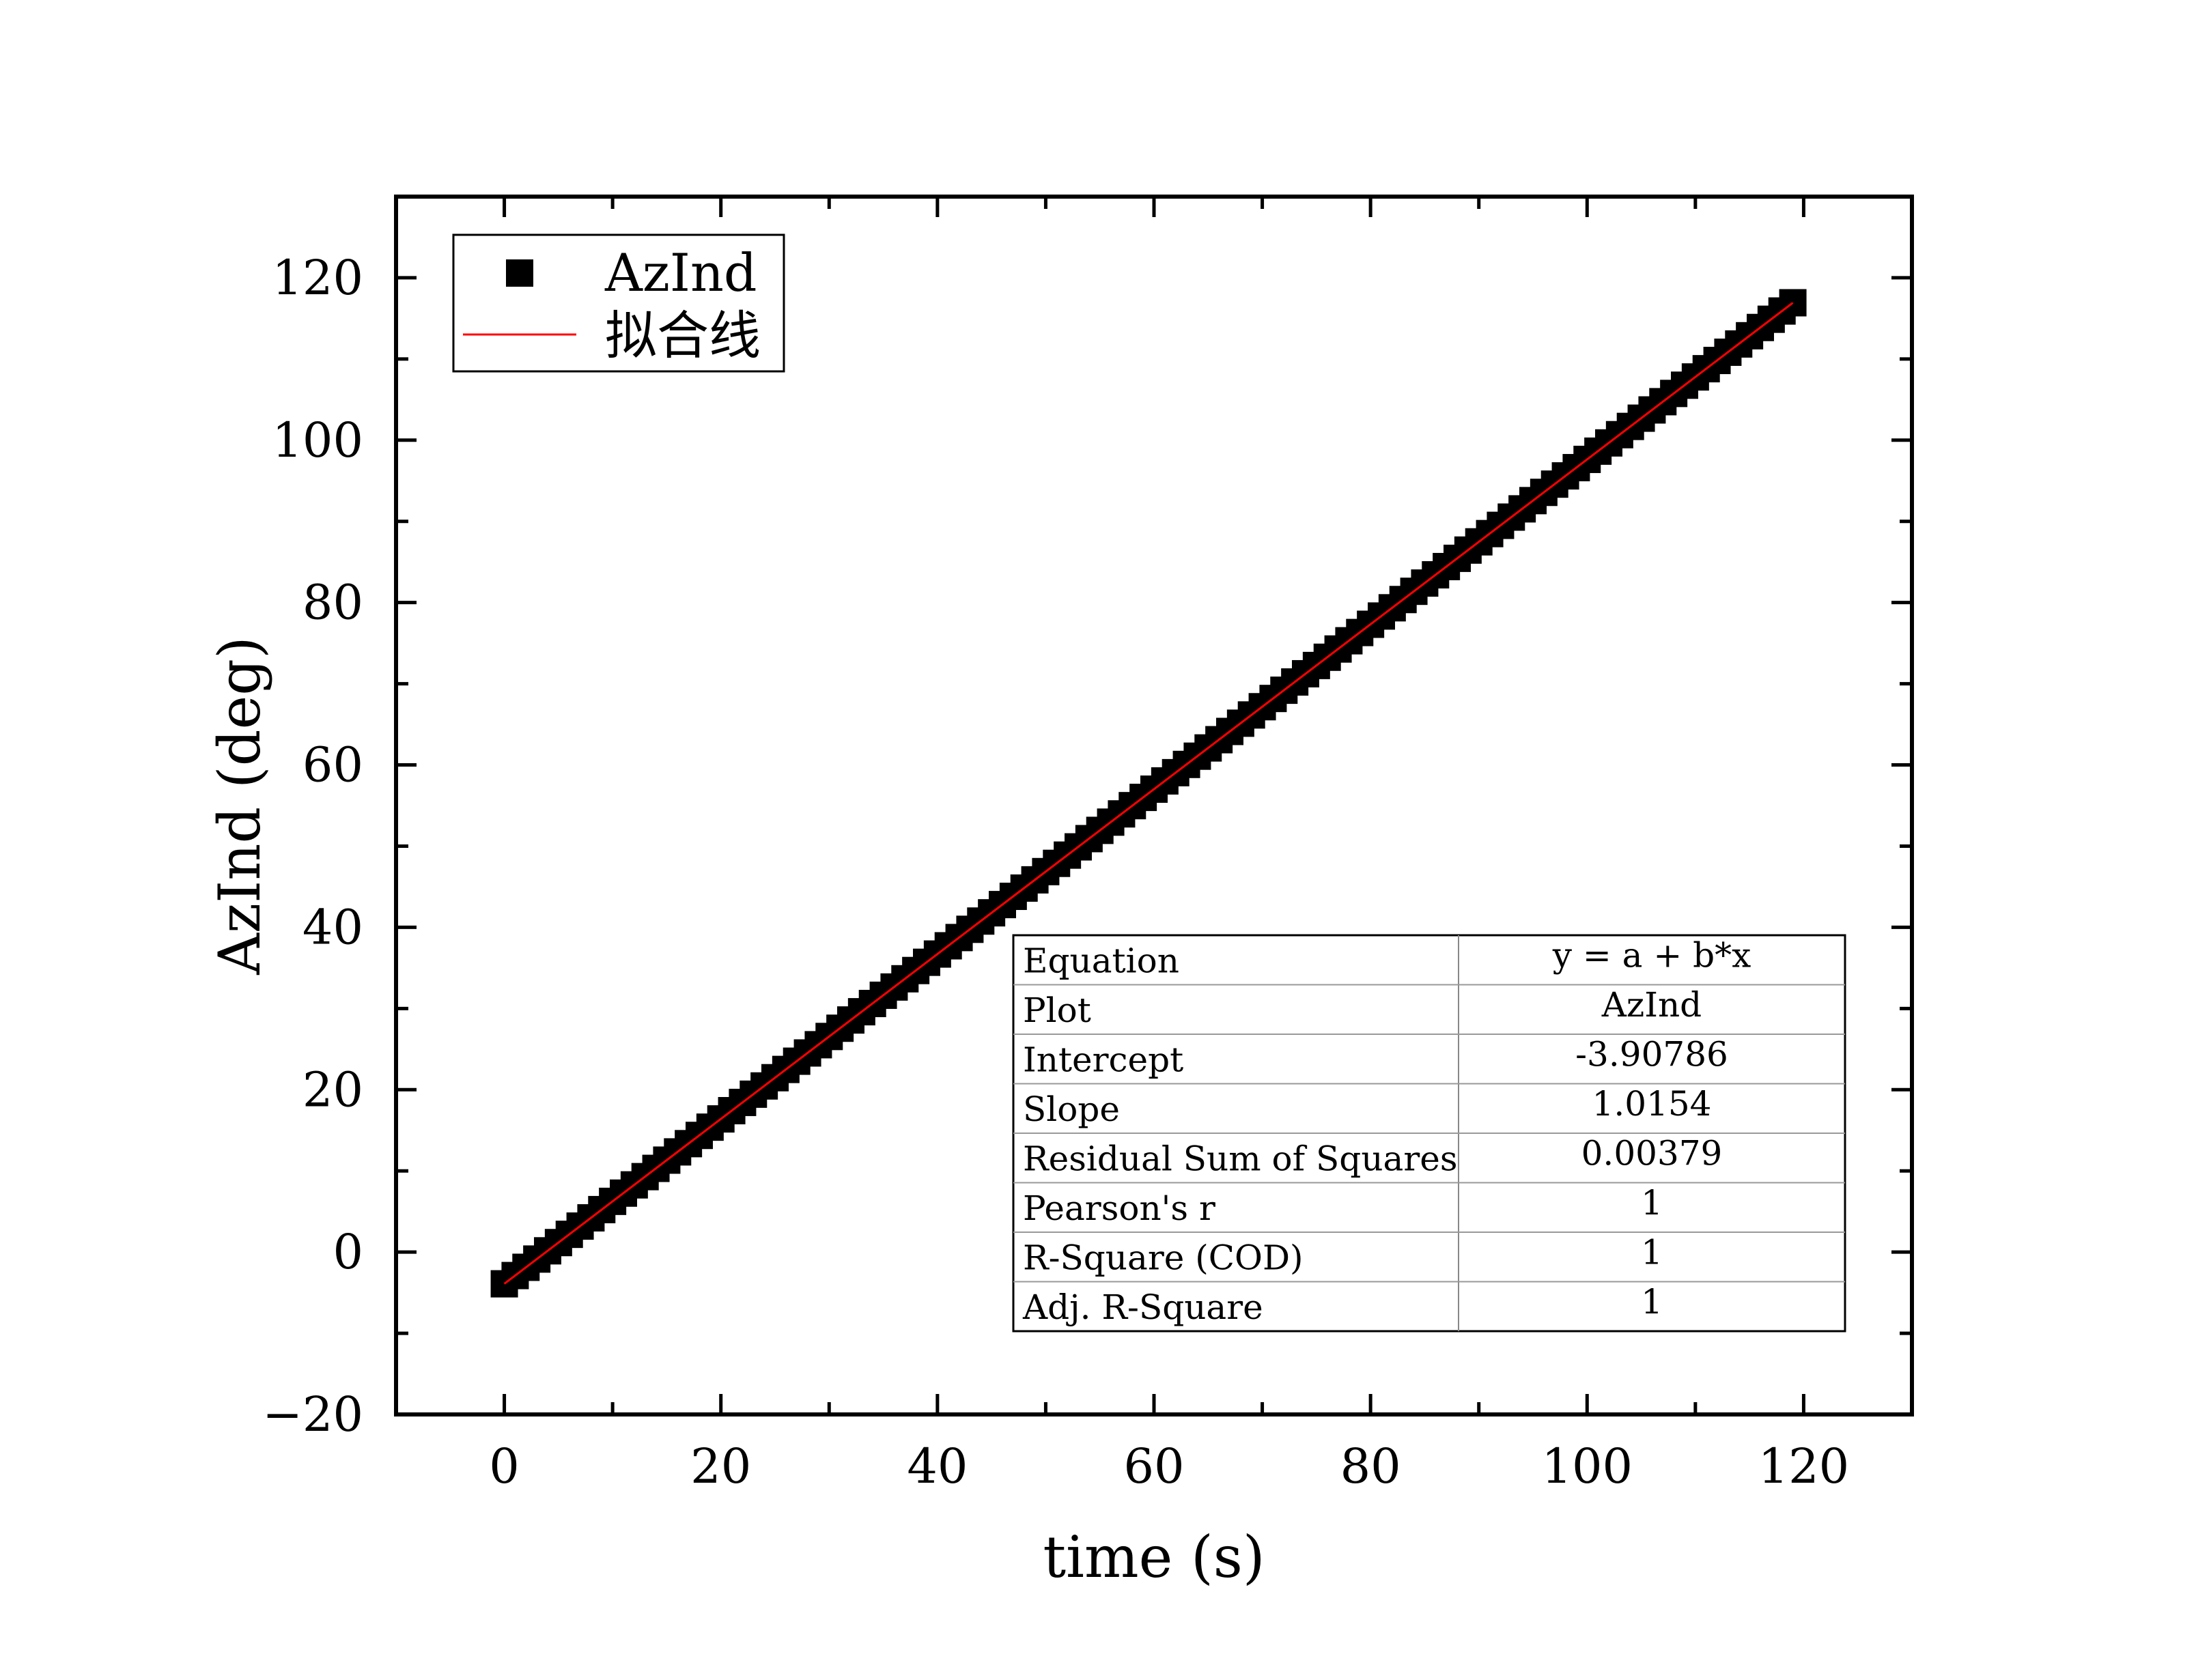 The image size is (2196, 1680). I want to click on y-tick-label: 40, so click(333, 927).